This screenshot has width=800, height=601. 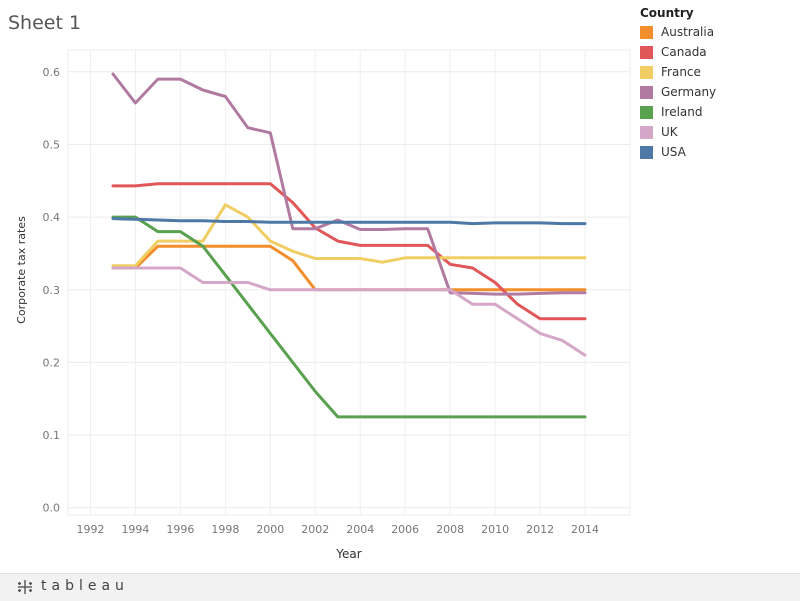 I want to click on y-axis-label: Corporate tax rates, so click(x=21, y=270).